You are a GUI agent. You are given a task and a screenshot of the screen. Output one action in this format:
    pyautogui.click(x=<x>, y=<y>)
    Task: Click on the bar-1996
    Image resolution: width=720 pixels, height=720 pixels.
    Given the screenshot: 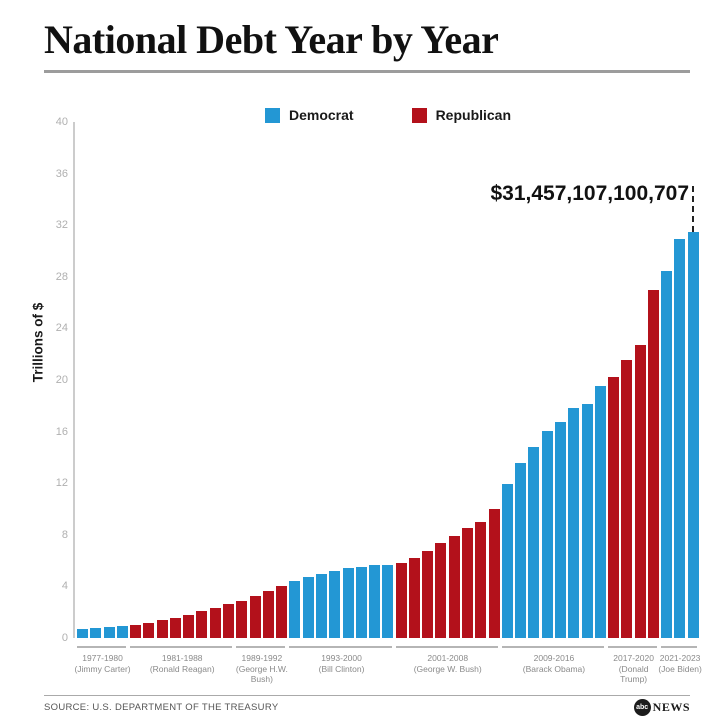 What is the action you would take?
    pyautogui.click(x=335, y=604)
    